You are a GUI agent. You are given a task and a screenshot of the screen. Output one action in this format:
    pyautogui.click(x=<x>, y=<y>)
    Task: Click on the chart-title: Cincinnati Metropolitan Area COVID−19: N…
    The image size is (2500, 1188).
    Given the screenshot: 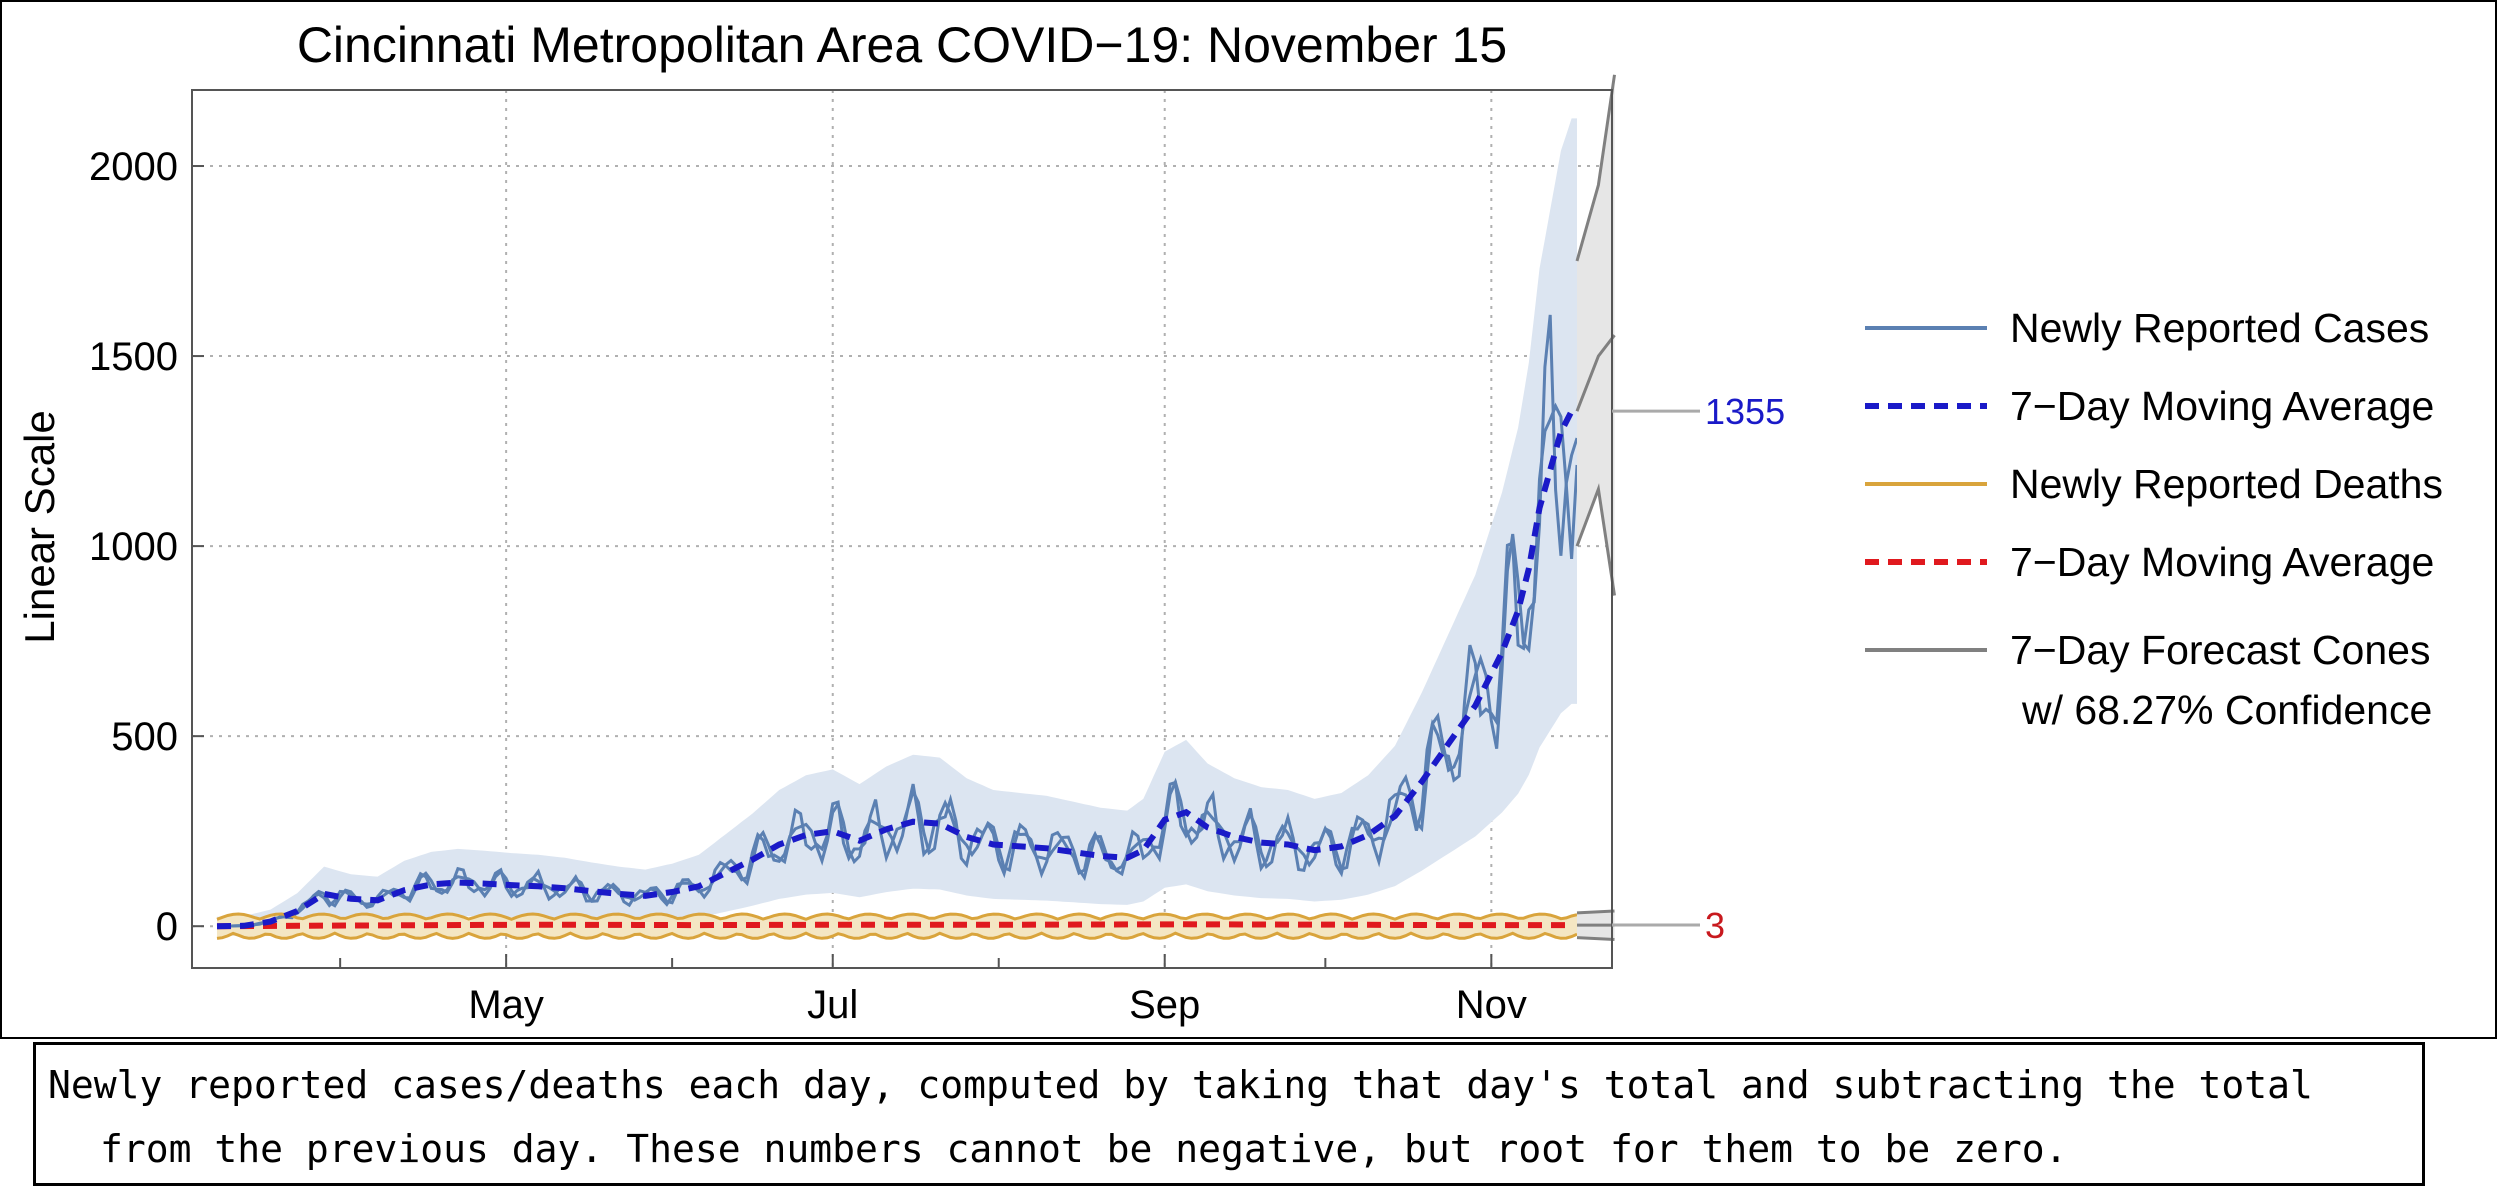 What is the action you would take?
    pyautogui.click(x=902, y=45)
    